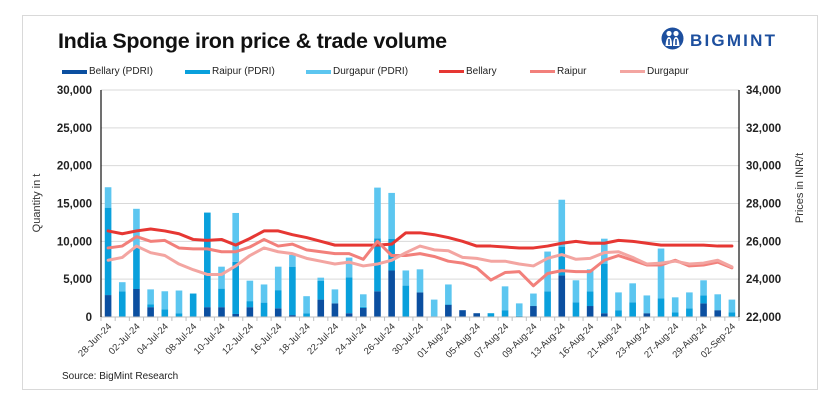 The height and width of the screenshot is (415, 834). I want to click on y-tick-label-right: 22,000, so click(763, 318).